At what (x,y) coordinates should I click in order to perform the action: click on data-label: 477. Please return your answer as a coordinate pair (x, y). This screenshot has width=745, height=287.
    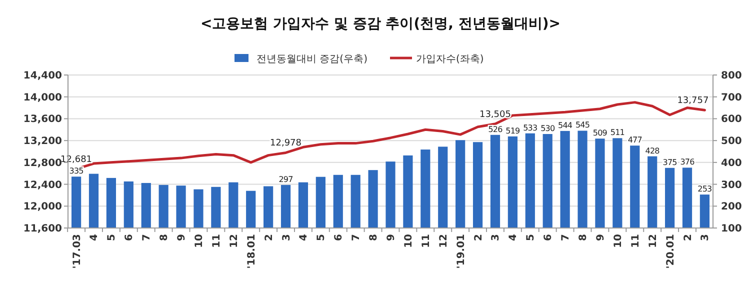
    Looking at the image, I should click on (635, 140).